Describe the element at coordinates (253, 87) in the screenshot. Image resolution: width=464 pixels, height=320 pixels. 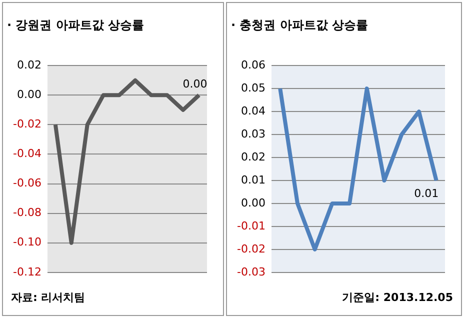
I see `y-tick-label: 0.05` at that location.